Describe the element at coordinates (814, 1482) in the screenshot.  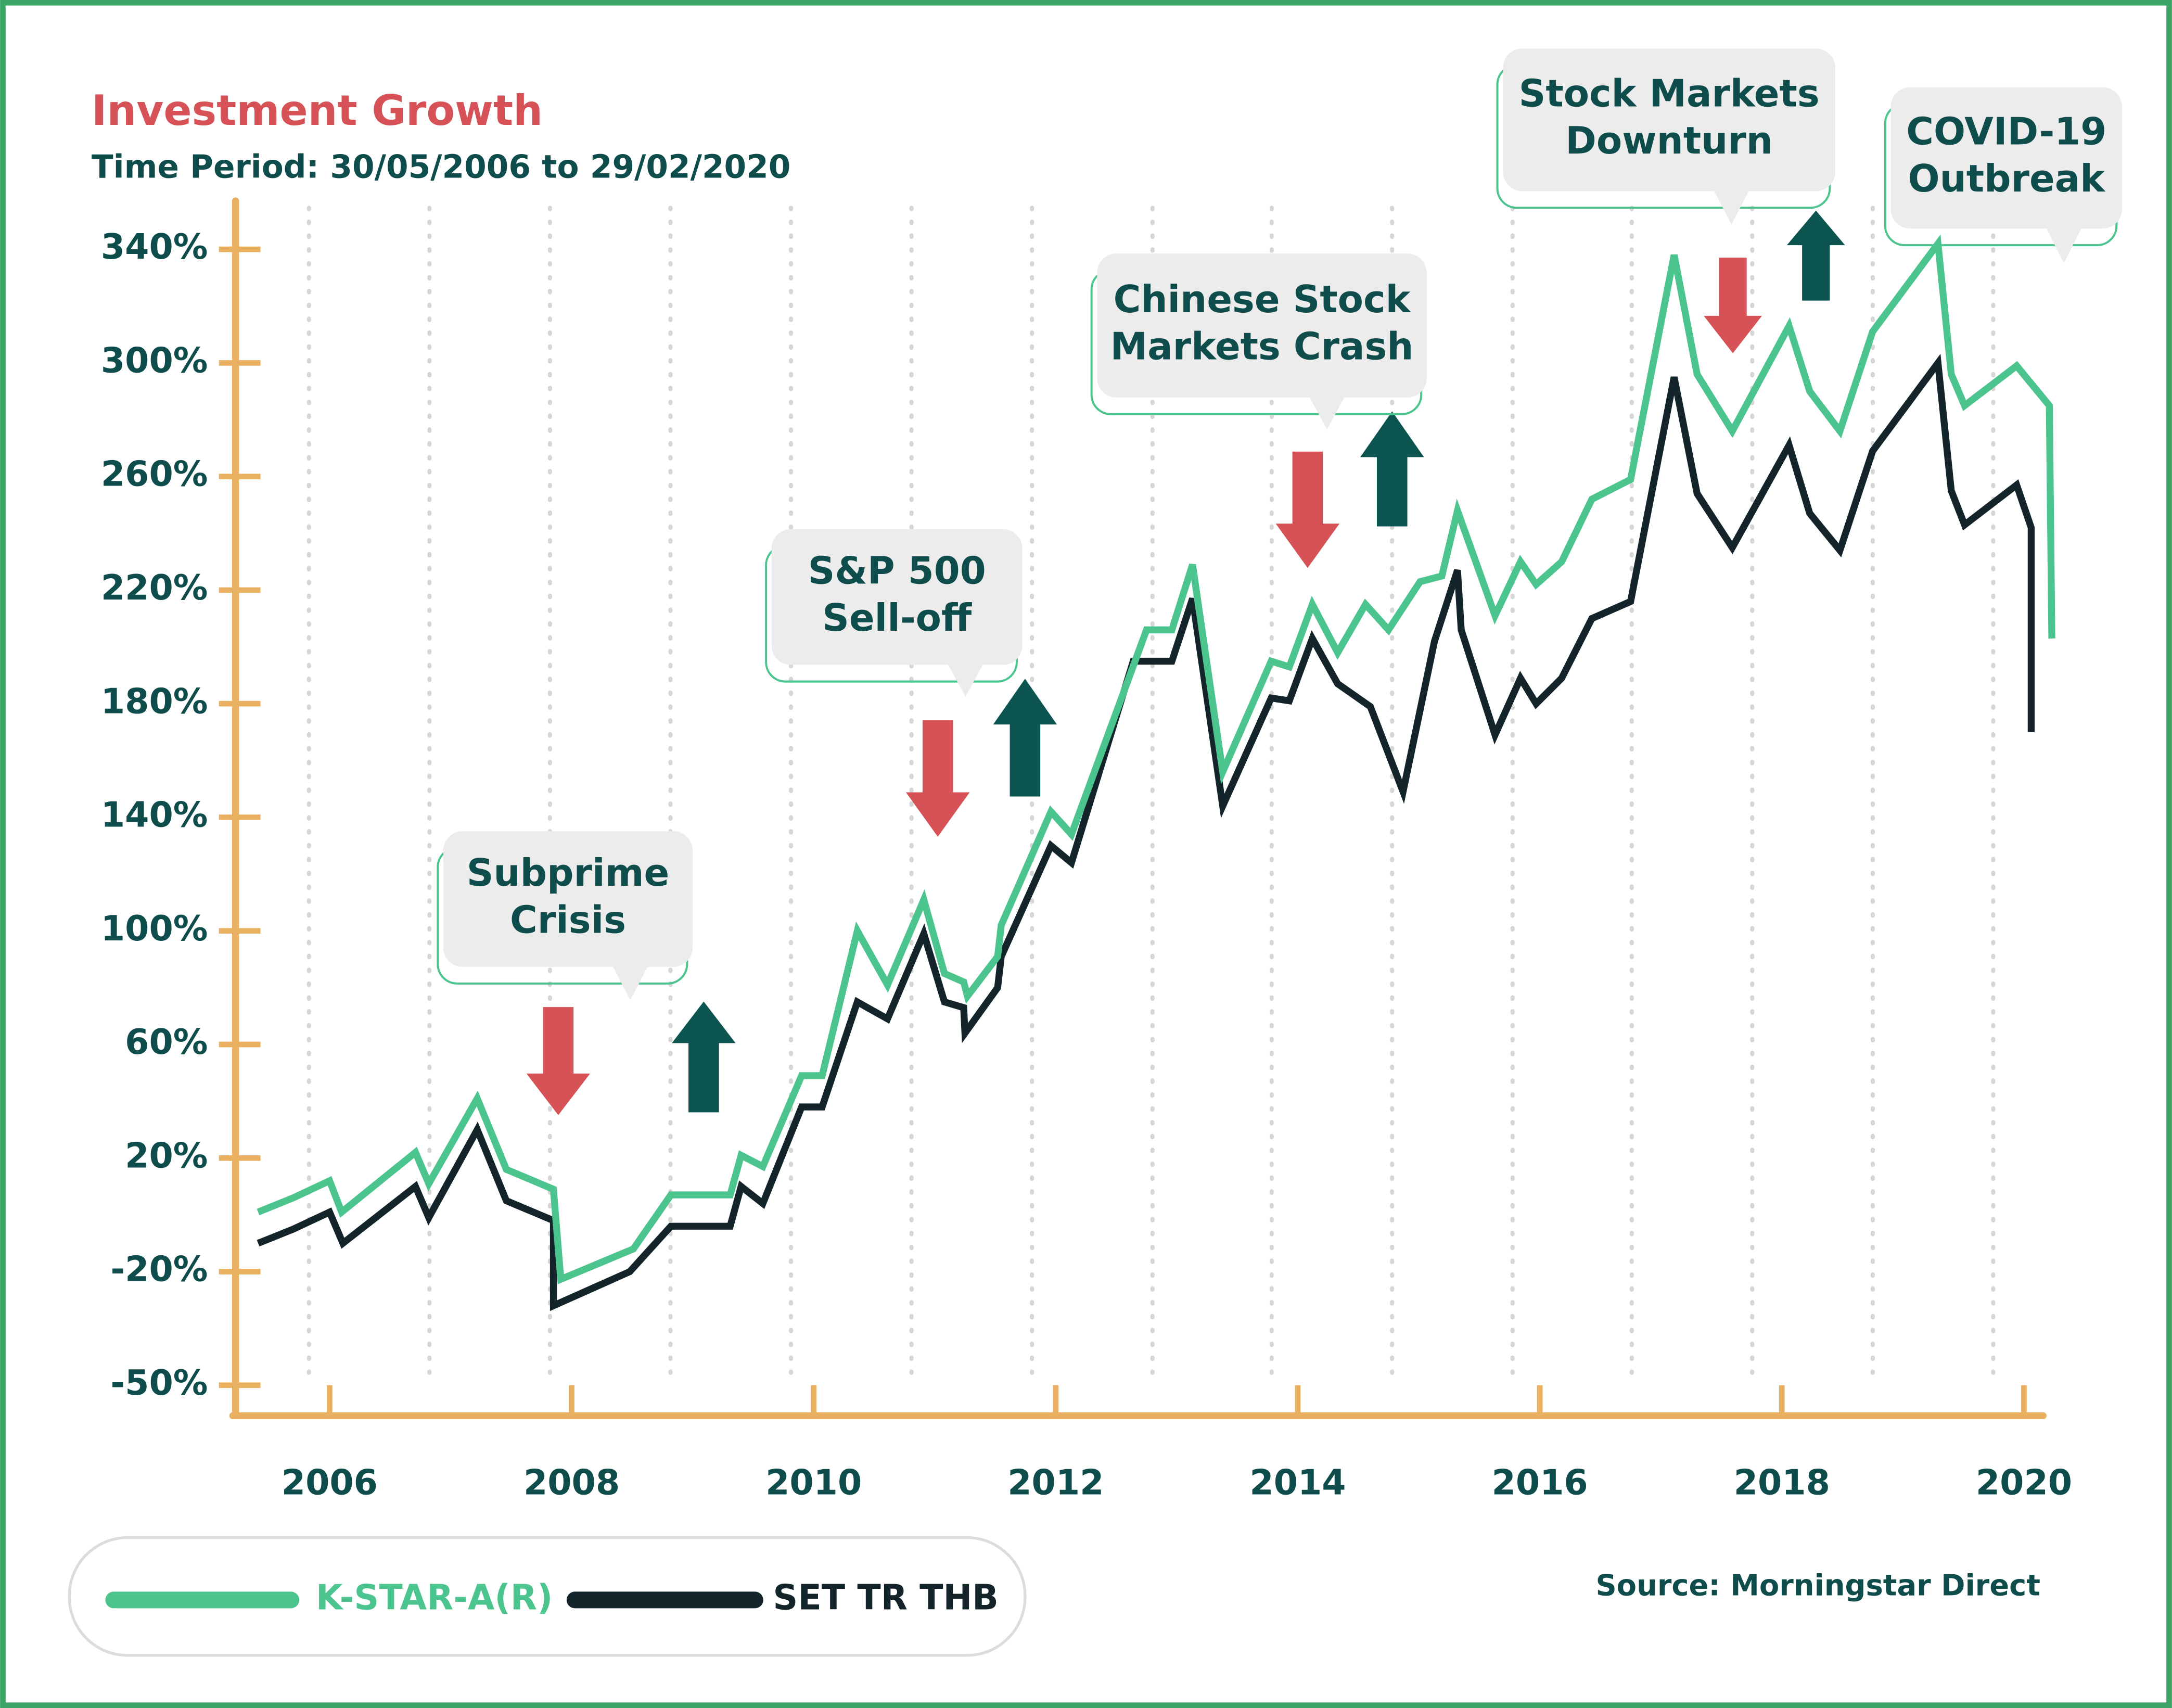
I see `x-tick-label: 2010` at that location.